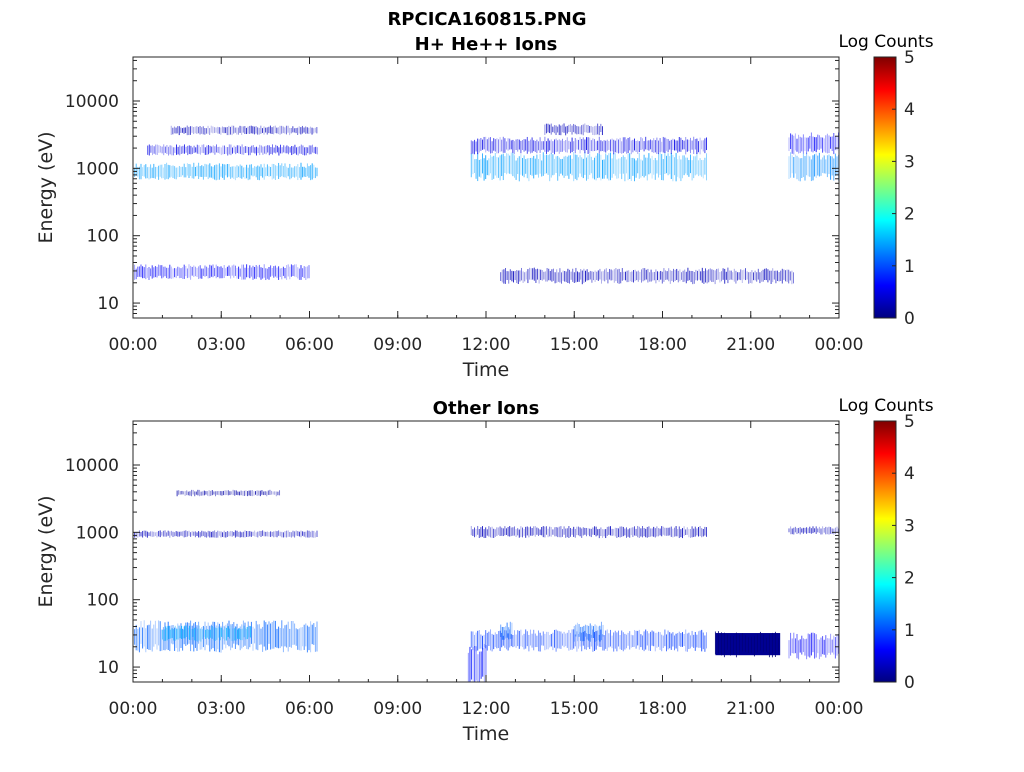 The image size is (1024, 772). I want to click on band-cell, so click(748, 644).